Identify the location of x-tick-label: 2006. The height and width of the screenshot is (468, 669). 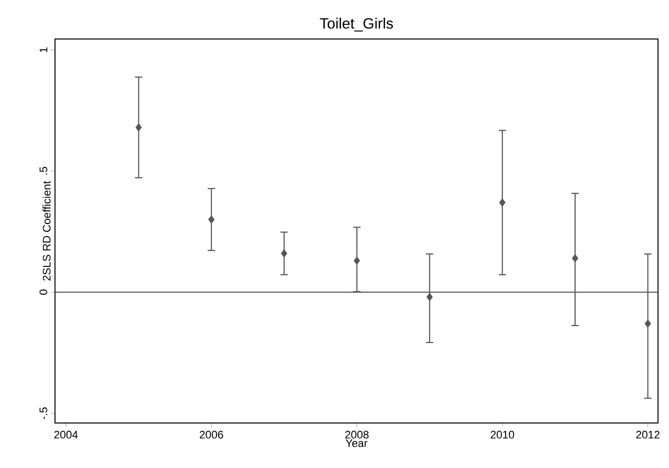
(212, 434).